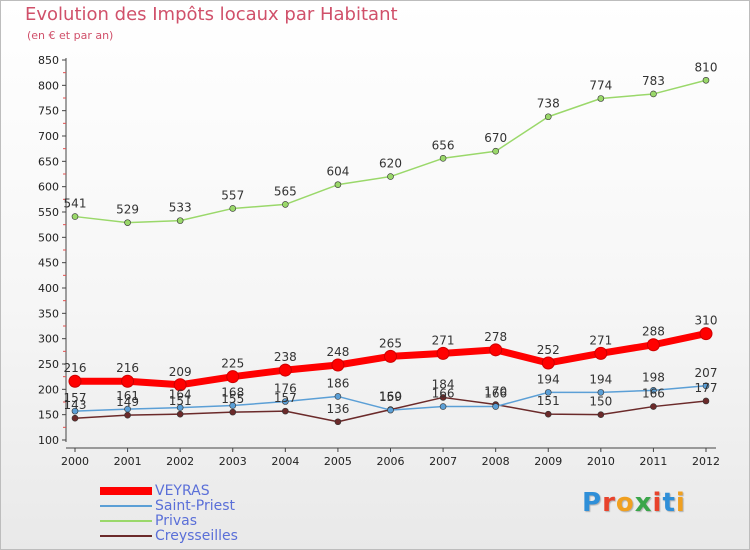  Describe the element at coordinates (126, 536) in the screenshot. I see `legend-swatch-creysseilles` at that location.